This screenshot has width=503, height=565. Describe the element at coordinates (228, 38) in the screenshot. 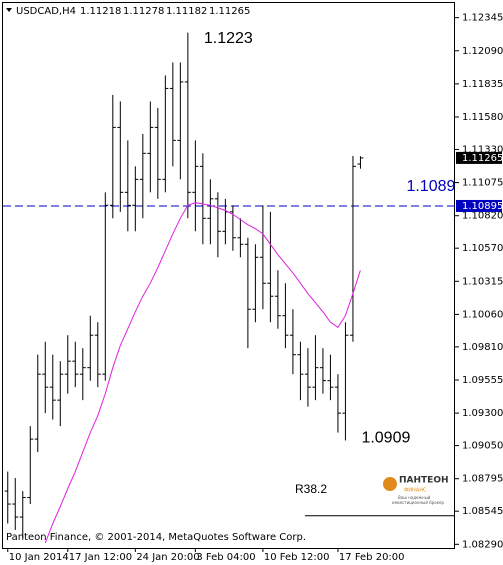

I see `annotation: 1.1223` at that location.